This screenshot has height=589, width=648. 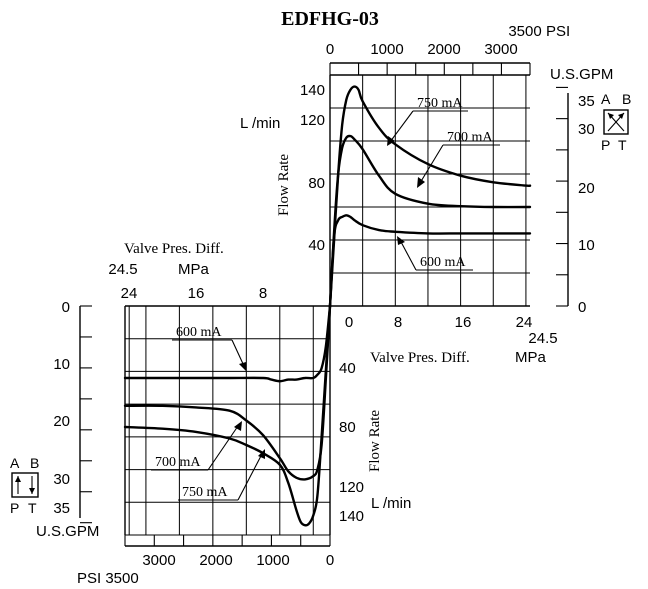 I want to click on gpm-tick-left-10: 10, so click(x=61, y=364).